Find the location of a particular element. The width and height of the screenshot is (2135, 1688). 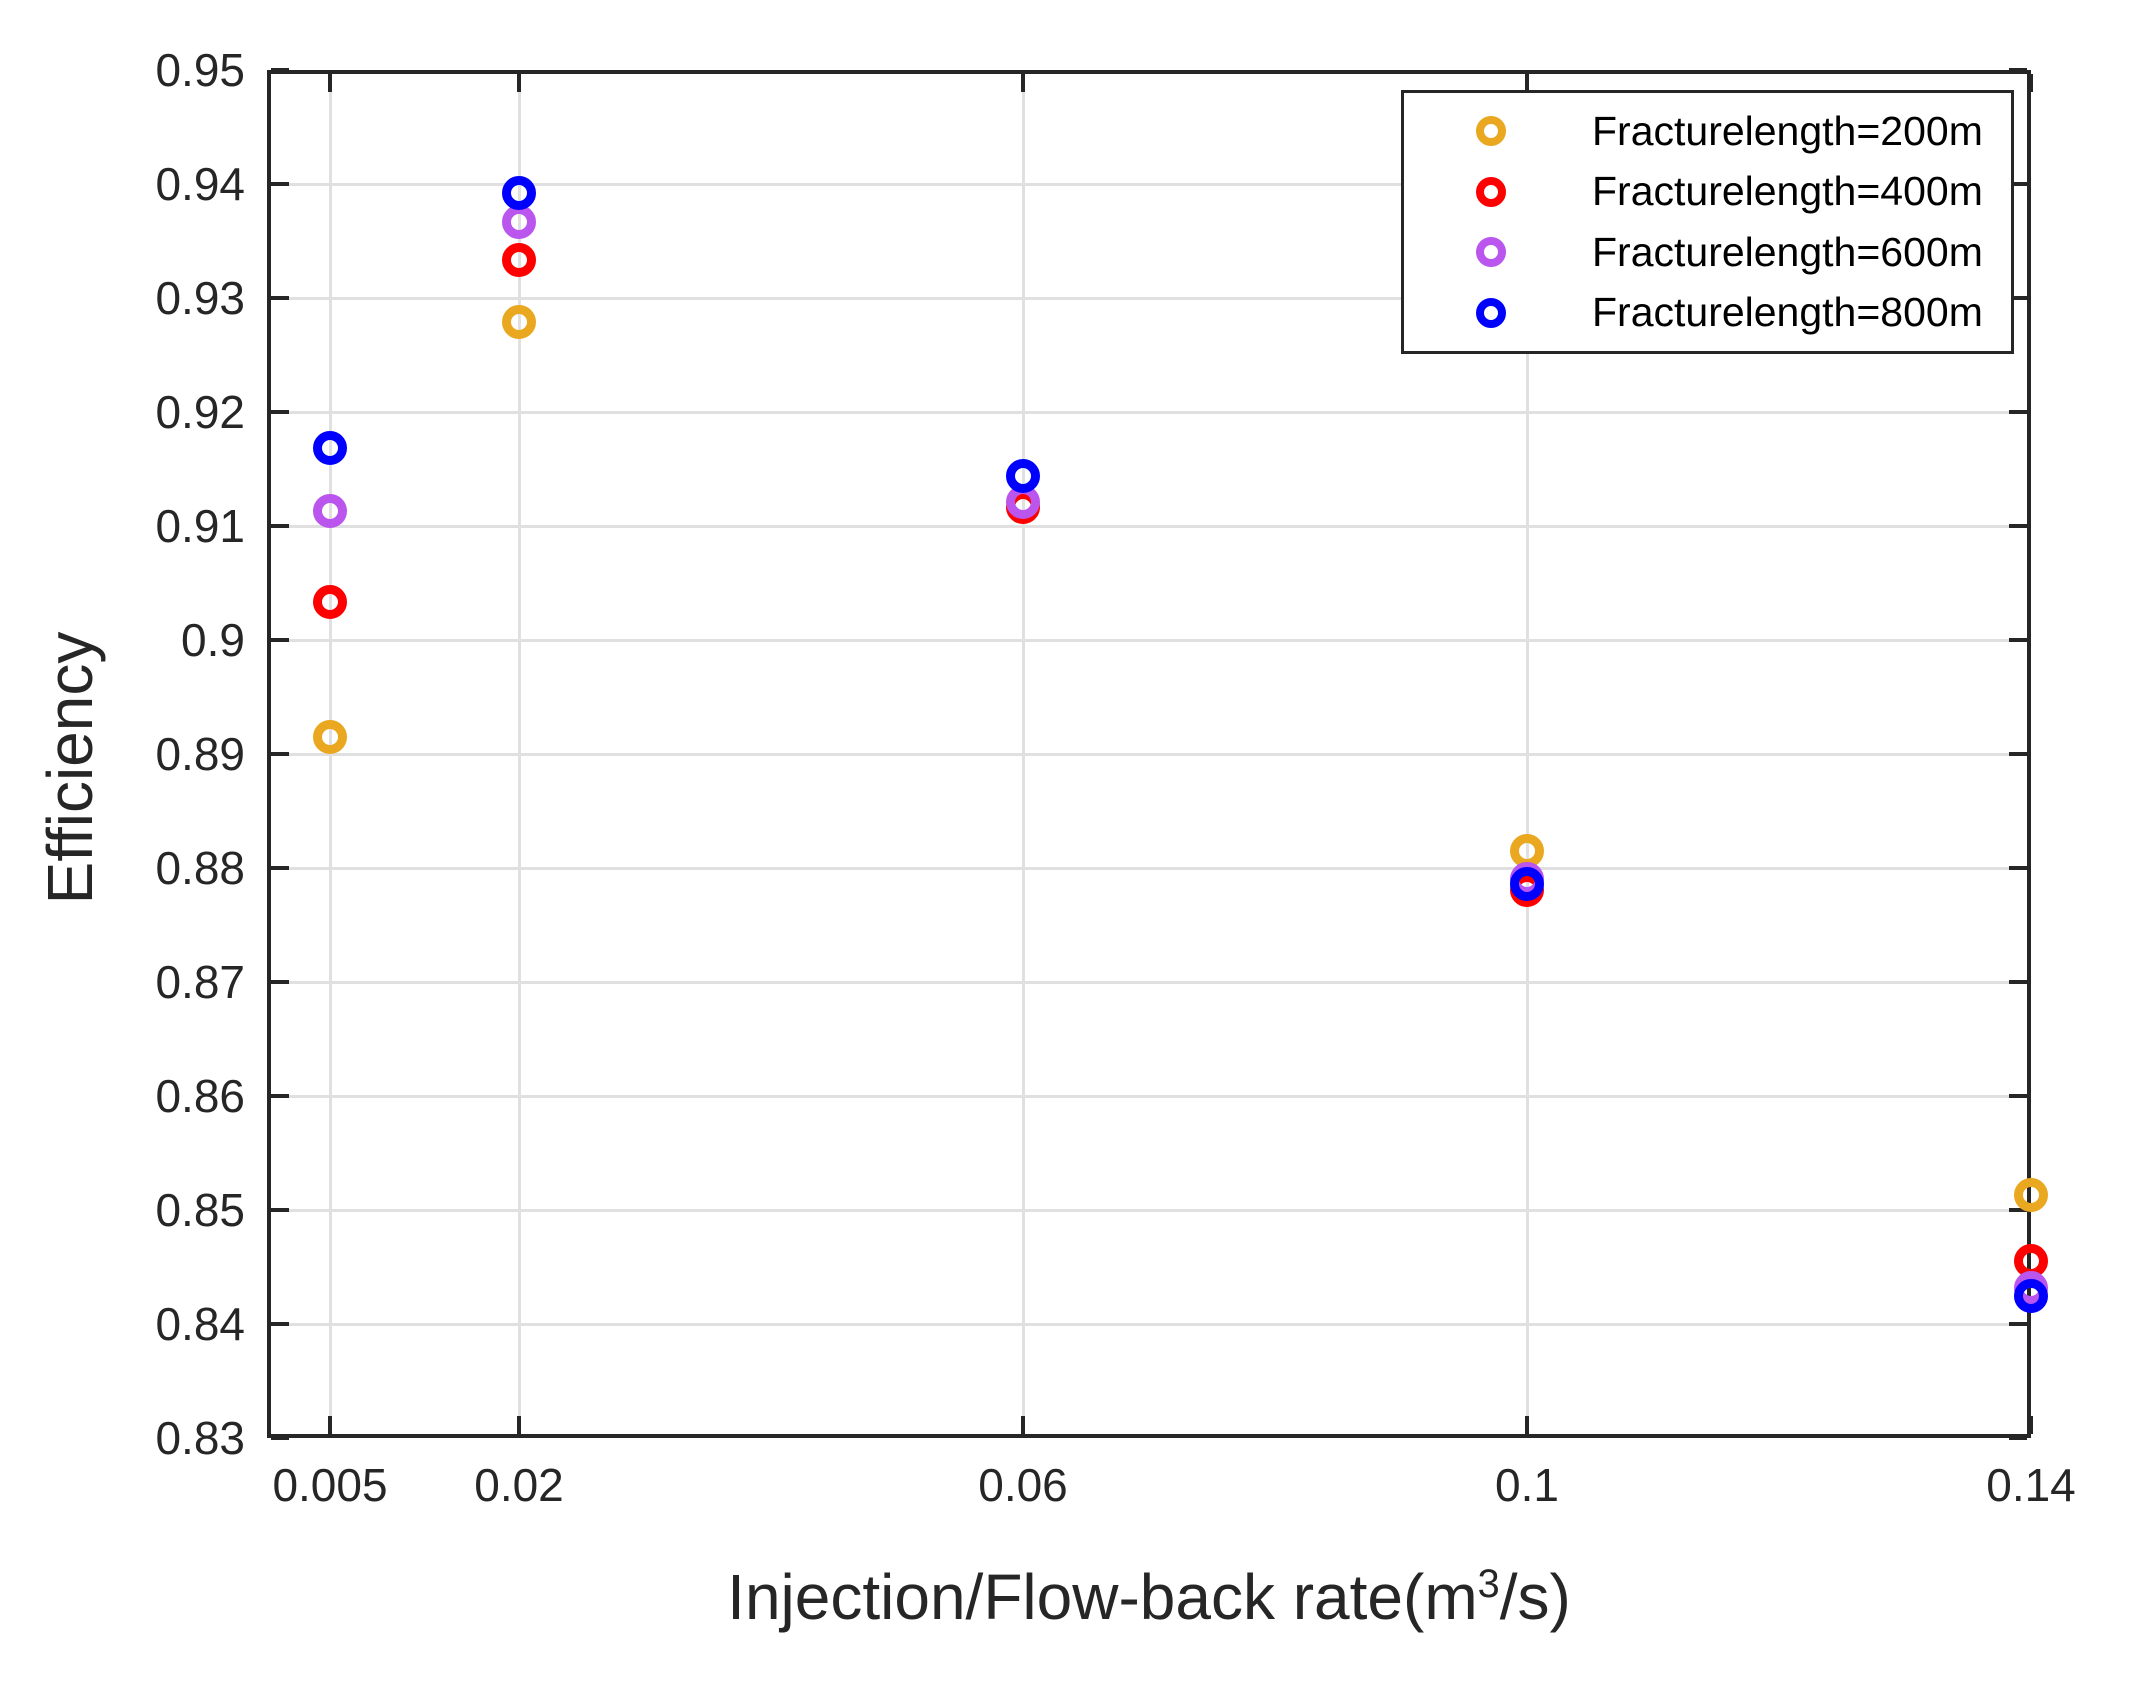

legend-item: Fracturelength=200m is located at coordinates (1707, 131).